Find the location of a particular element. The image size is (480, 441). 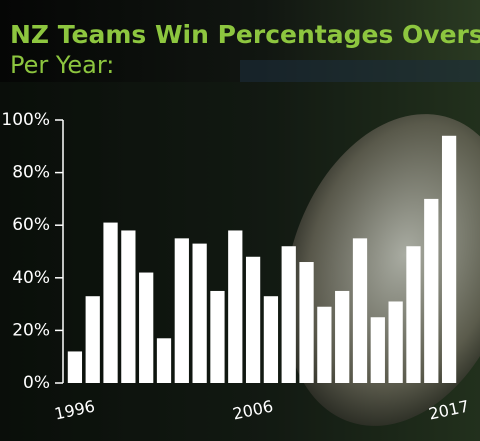

y-tick-label: 80% is located at coordinates (31, 173).